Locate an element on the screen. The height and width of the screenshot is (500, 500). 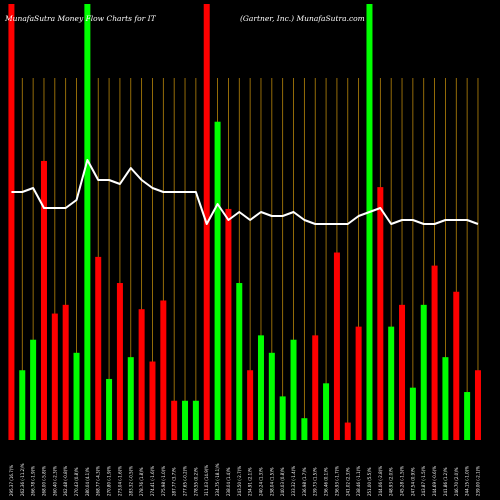
x-tick-label: 244.69 (-0.6)% is located at coordinates (434, 481).